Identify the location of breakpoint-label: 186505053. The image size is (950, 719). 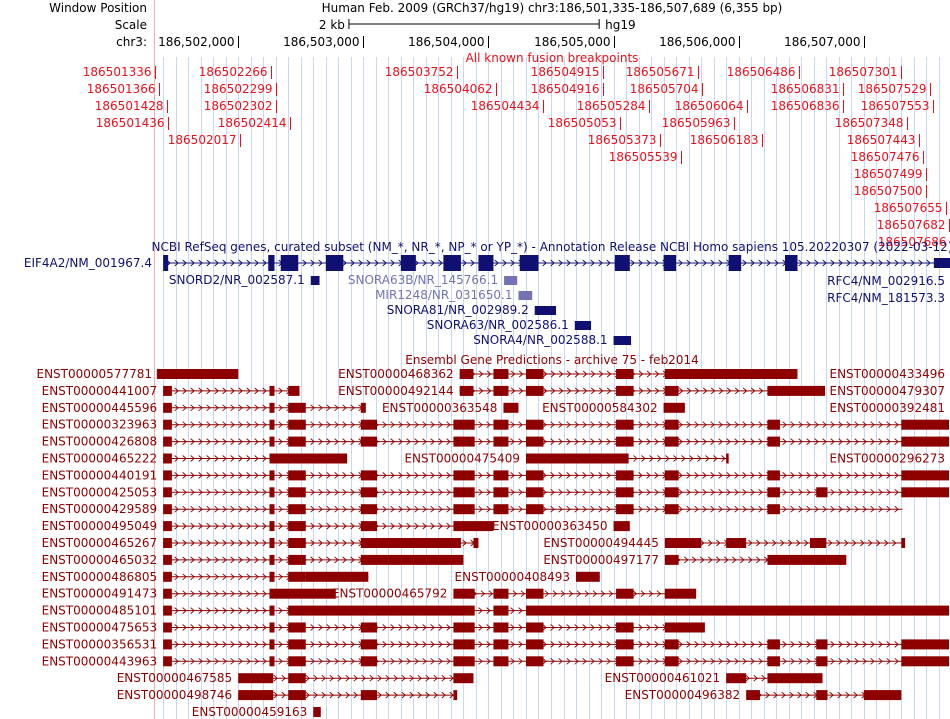
(582, 123).